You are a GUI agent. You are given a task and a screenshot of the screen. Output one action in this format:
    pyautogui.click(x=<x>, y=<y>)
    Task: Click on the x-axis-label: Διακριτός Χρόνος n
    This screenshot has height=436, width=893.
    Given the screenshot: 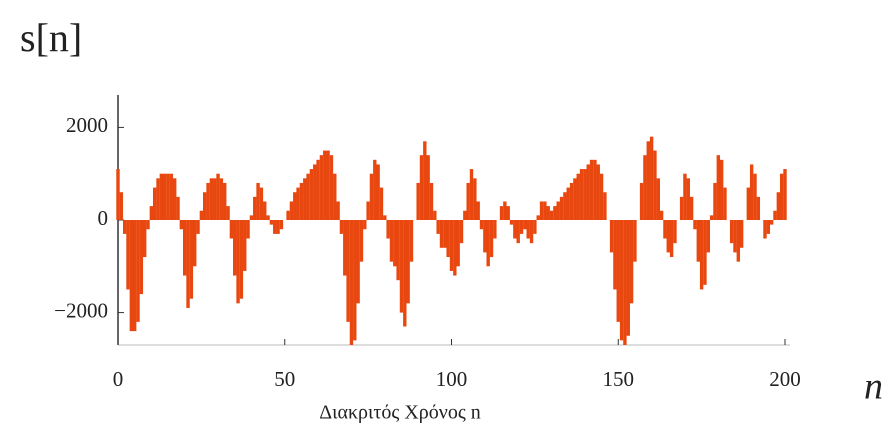 What is the action you would take?
    pyautogui.click(x=400, y=413)
    